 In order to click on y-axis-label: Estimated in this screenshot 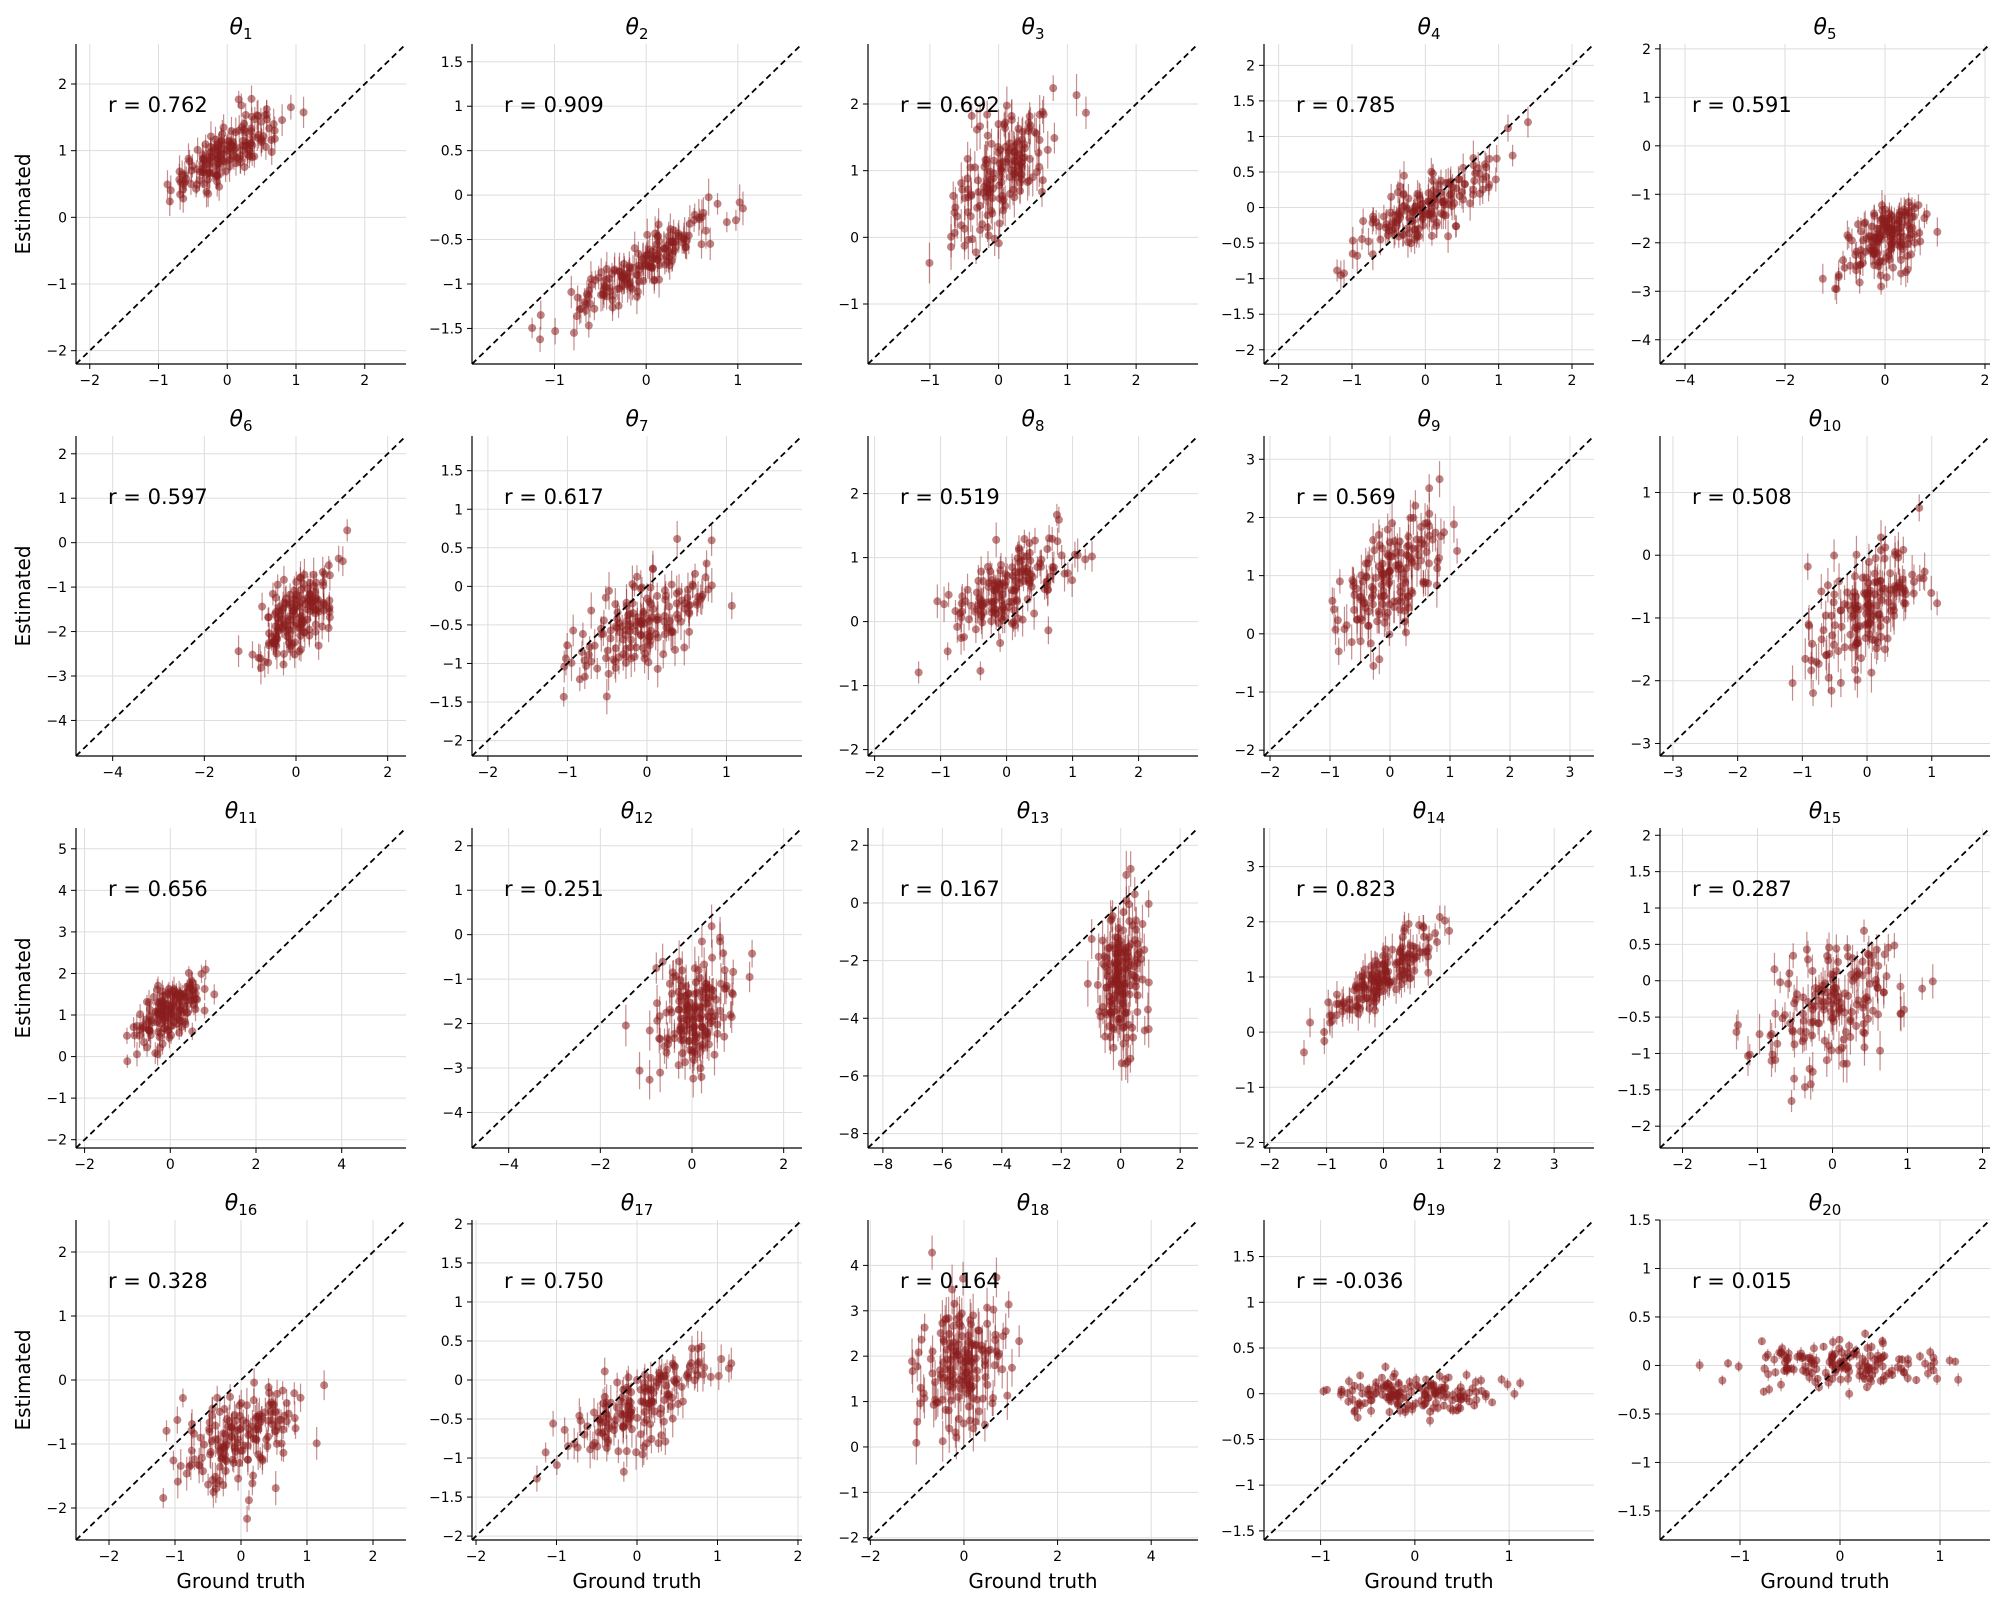, I will do `click(23, 987)`.